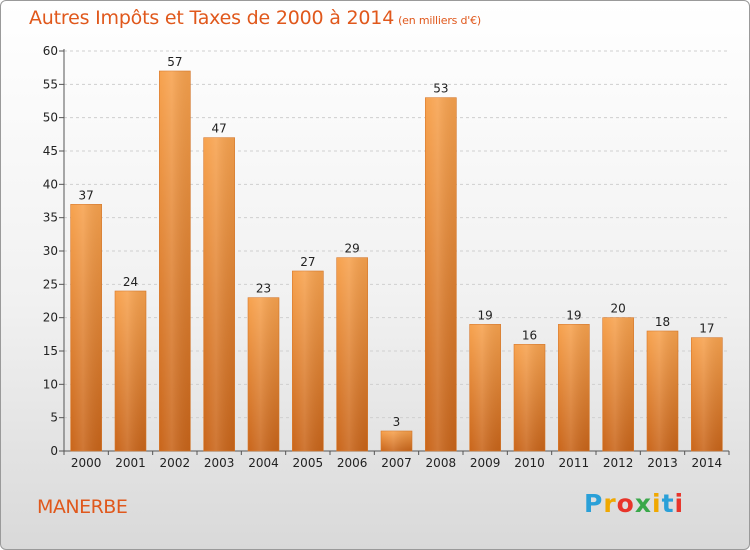 The height and width of the screenshot is (550, 750). Describe the element at coordinates (594, 503) in the screenshot. I see `logo-letter: P` at that location.